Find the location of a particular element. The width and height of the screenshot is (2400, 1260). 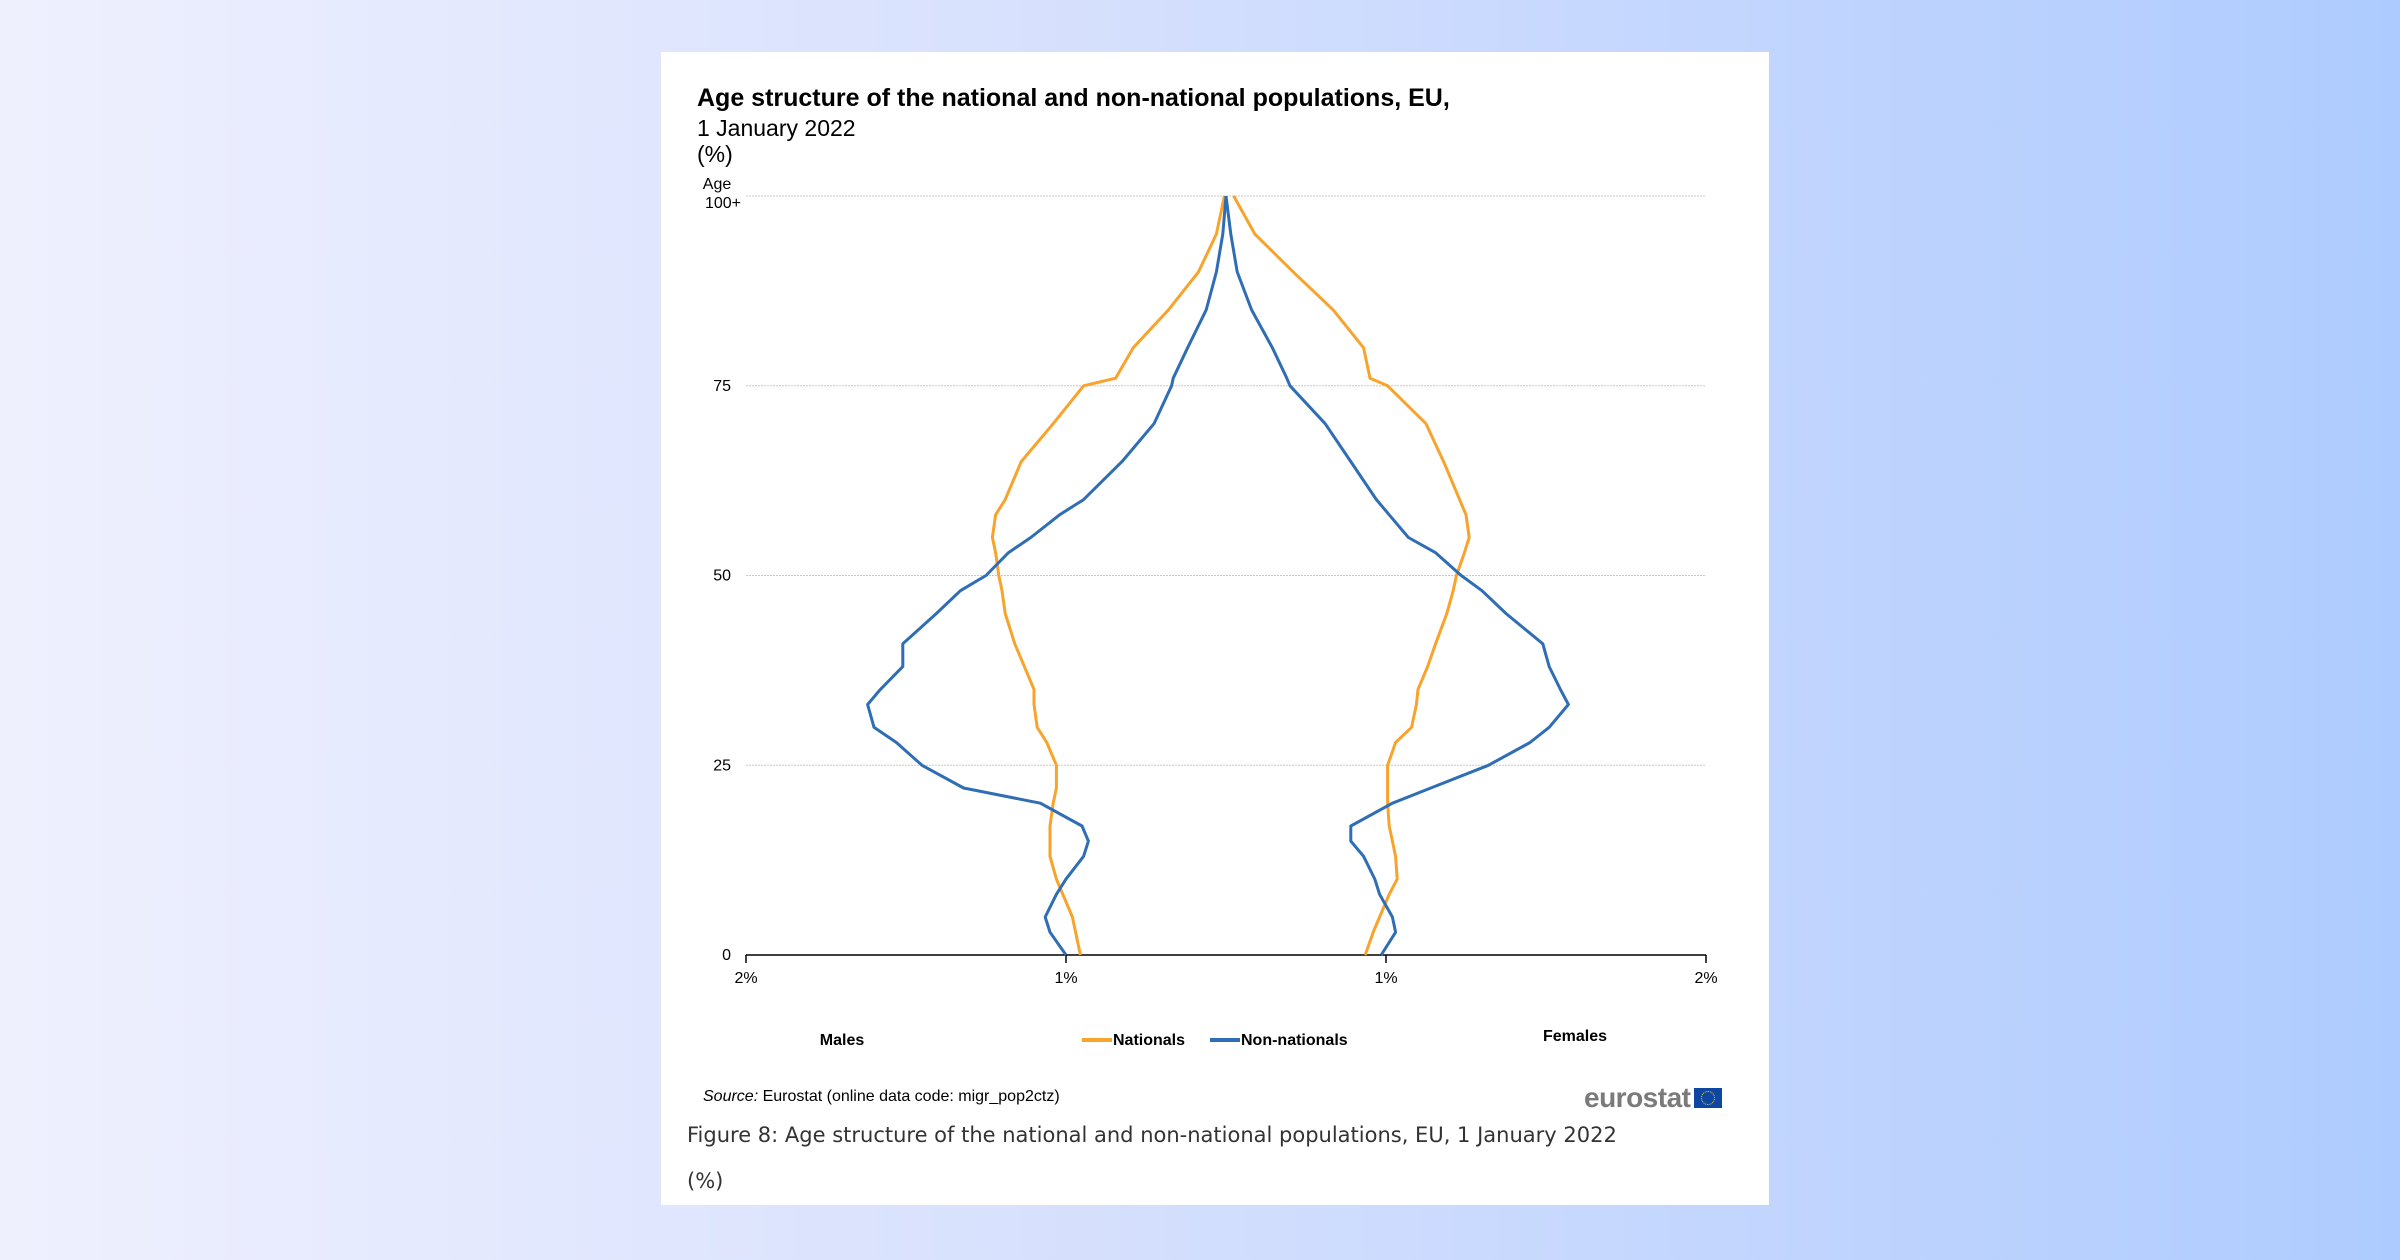

logo-text: eurostat is located at coordinates (1637, 1097).